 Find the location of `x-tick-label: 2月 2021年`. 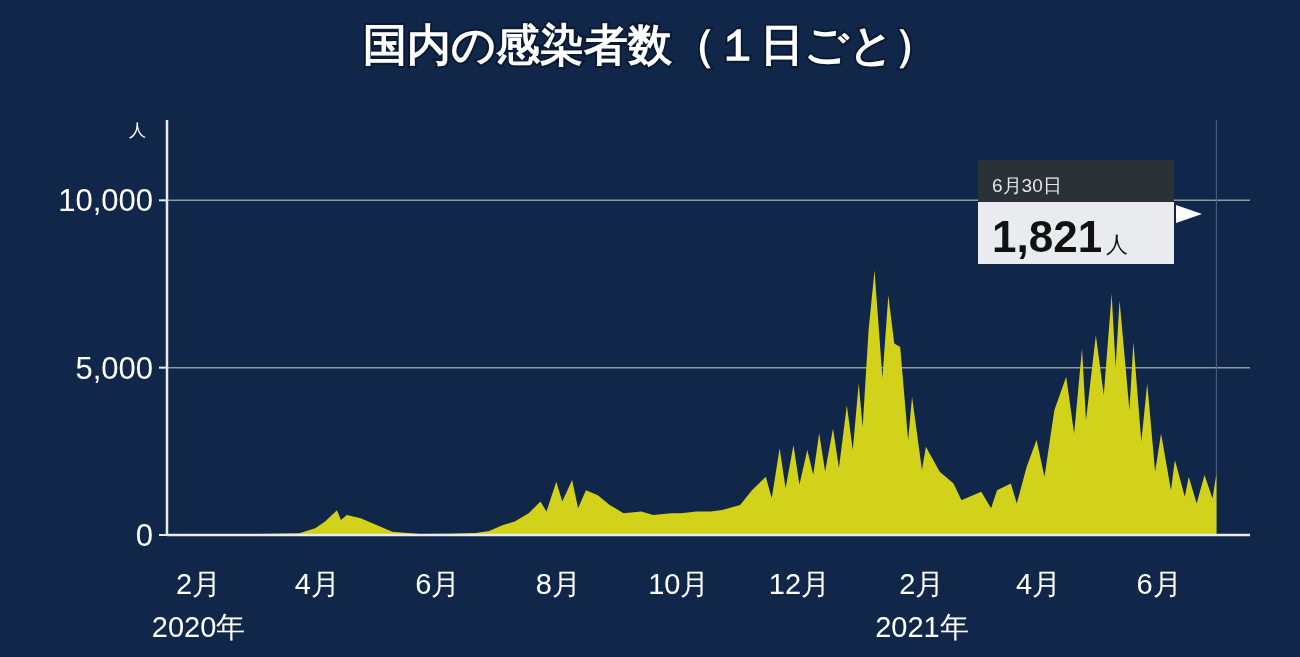

x-tick-label: 2月 2021年 is located at coordinates (922, 605).